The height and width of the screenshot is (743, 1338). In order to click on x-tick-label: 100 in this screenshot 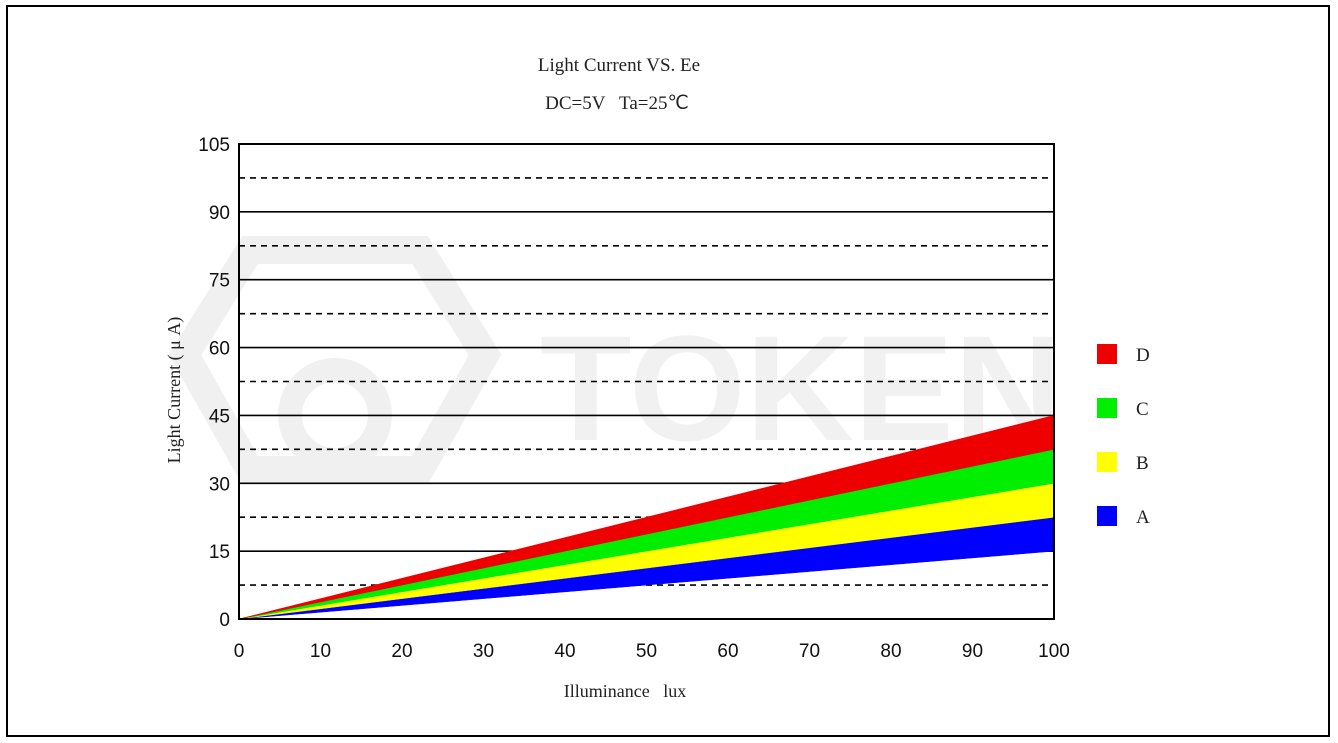, I will do `click(1054, 651)`.